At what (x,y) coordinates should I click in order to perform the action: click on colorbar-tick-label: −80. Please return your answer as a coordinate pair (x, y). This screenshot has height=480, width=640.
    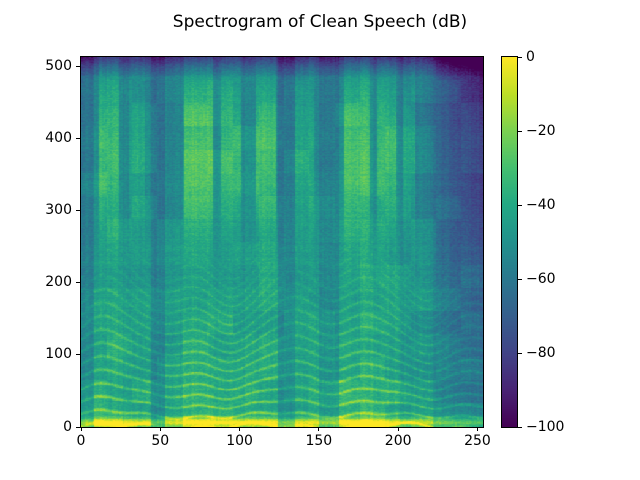
    Looking at the image, I should click on (541, 352).